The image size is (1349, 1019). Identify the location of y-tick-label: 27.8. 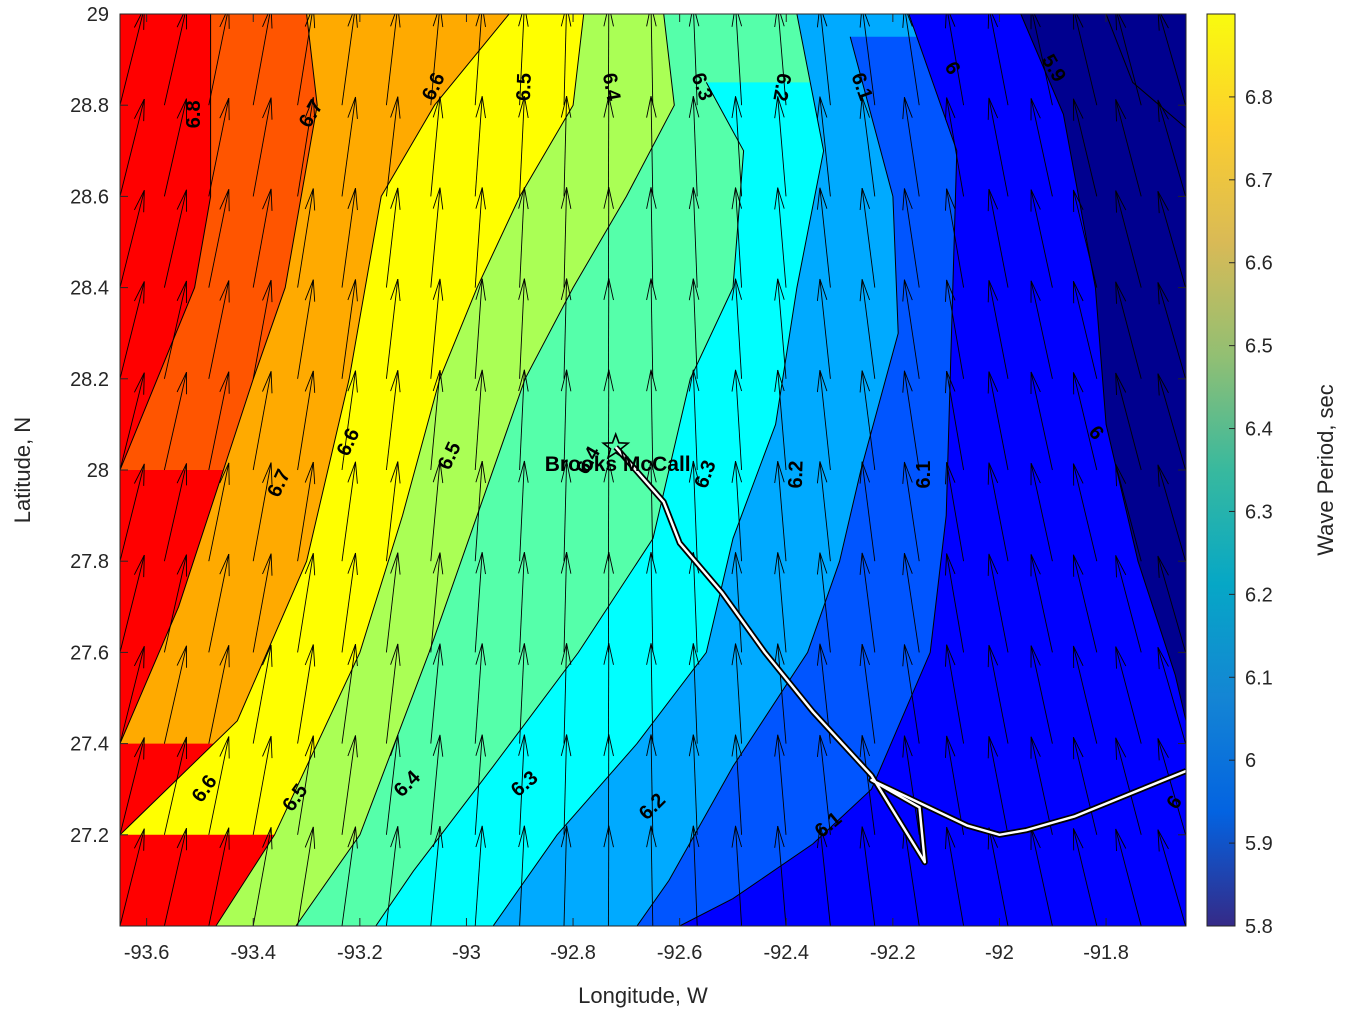
(89, 562).